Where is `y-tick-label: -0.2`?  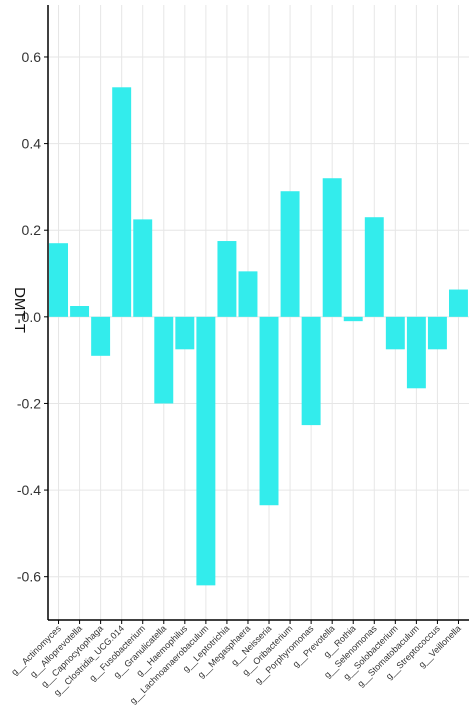 y-tick-label: -0.2 is located at coordinates (29, 403).